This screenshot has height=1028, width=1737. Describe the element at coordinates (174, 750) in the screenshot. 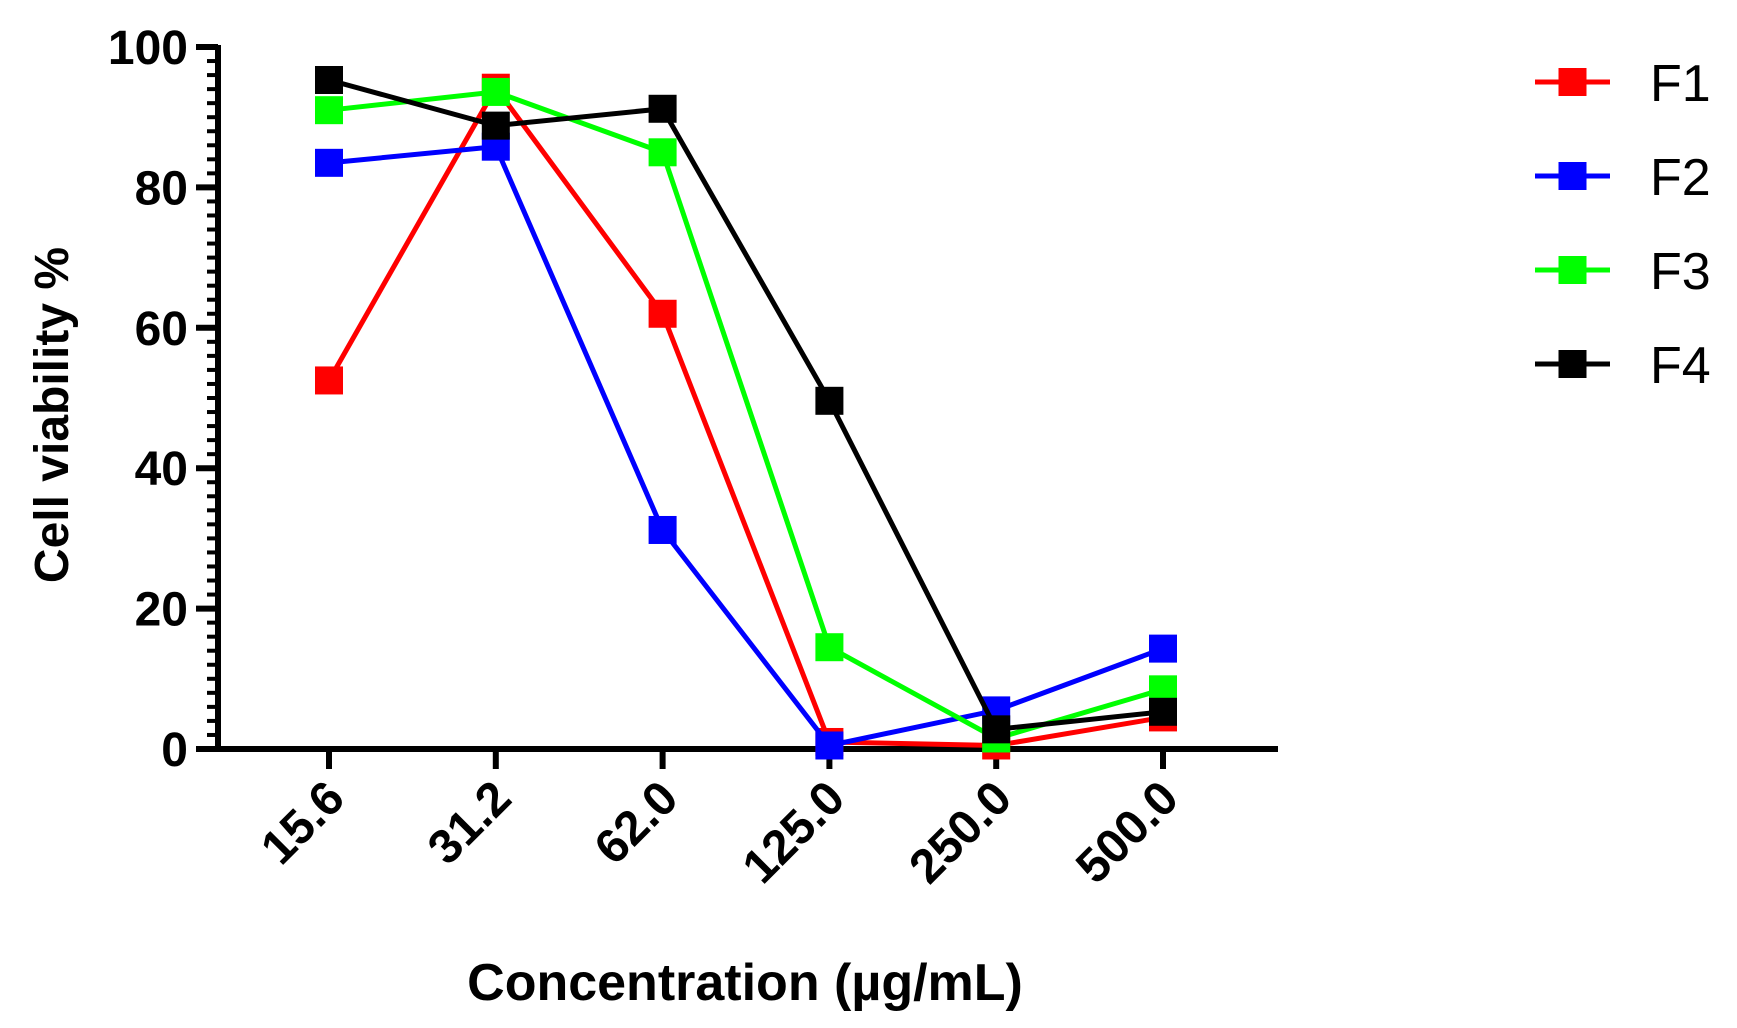

I see `y-tick-label: 0` at that location.